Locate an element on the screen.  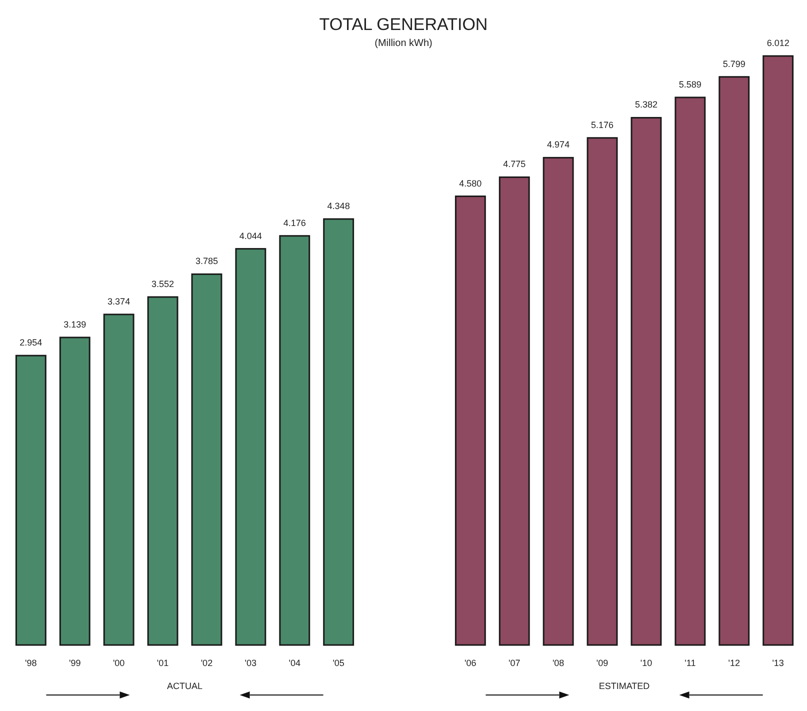
x-tick-label: '09 is located at coordinates (602, 663).